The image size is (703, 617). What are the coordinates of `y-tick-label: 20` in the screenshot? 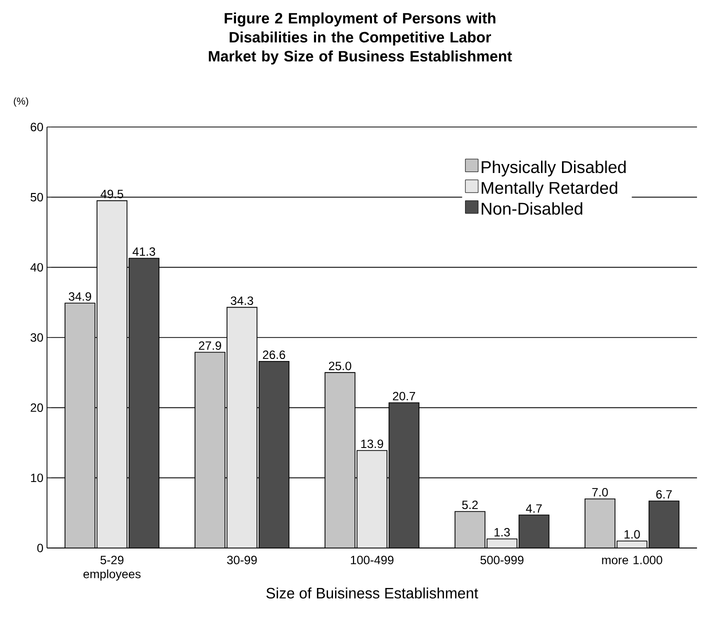 It's located at (37, 407).